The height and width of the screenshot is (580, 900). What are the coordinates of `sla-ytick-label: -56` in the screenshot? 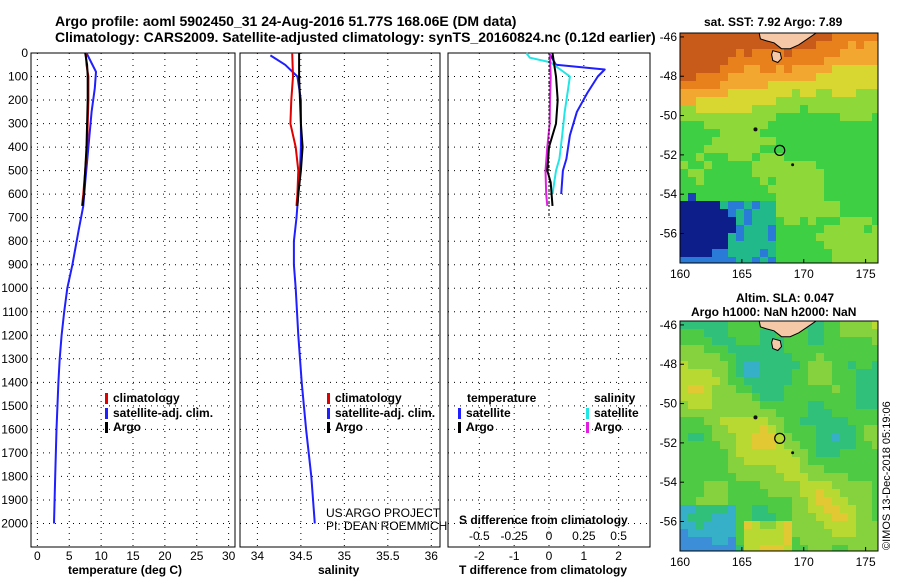 It's located at (669, 522).